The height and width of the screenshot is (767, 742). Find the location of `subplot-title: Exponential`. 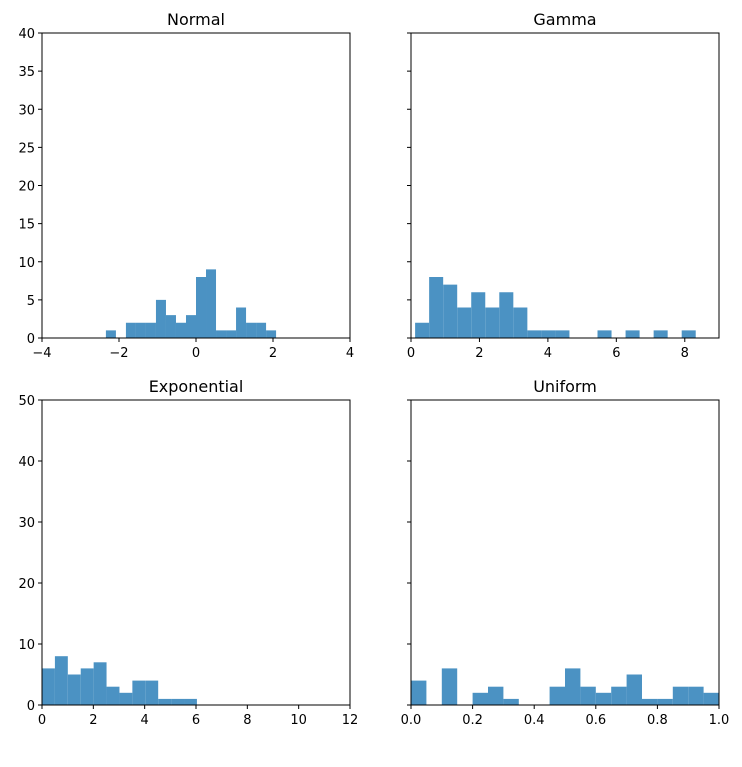

subplot-title: Exponential is located at coordinates (196, 386).